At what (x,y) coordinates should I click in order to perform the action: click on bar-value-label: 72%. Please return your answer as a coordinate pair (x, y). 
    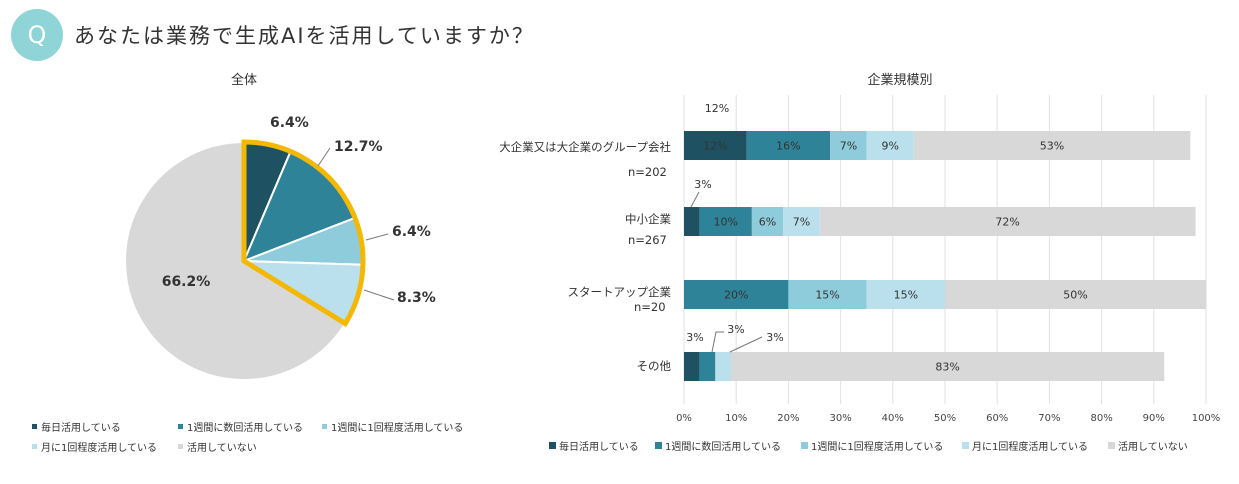
    Looking at the image, I should click on (1007, 222).